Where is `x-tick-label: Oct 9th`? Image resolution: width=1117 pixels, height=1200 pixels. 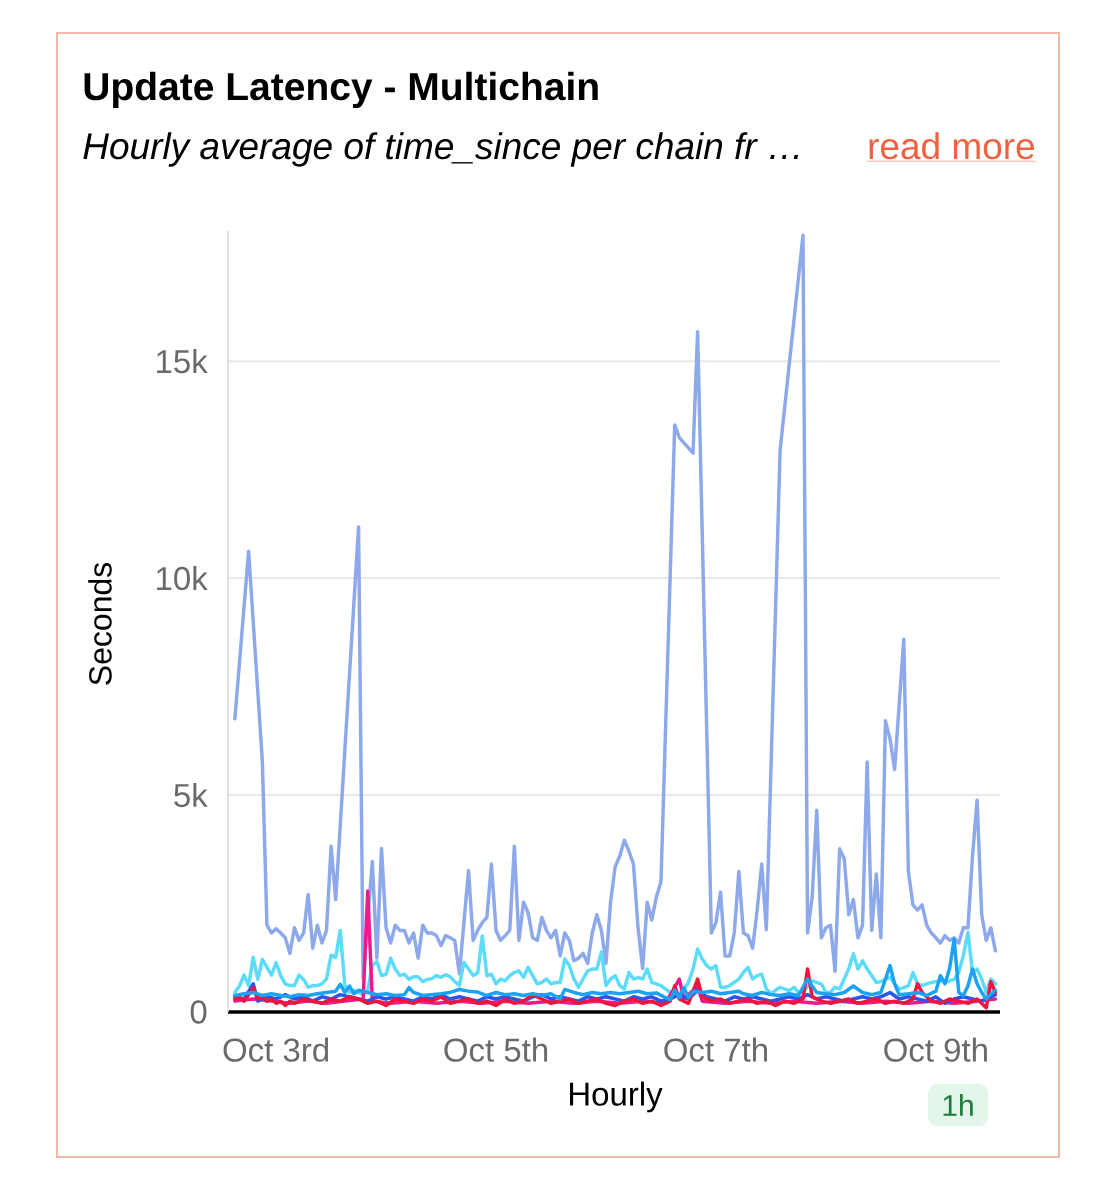 x-tick-label: Oct 9th is located at coordinates (935, 1049).